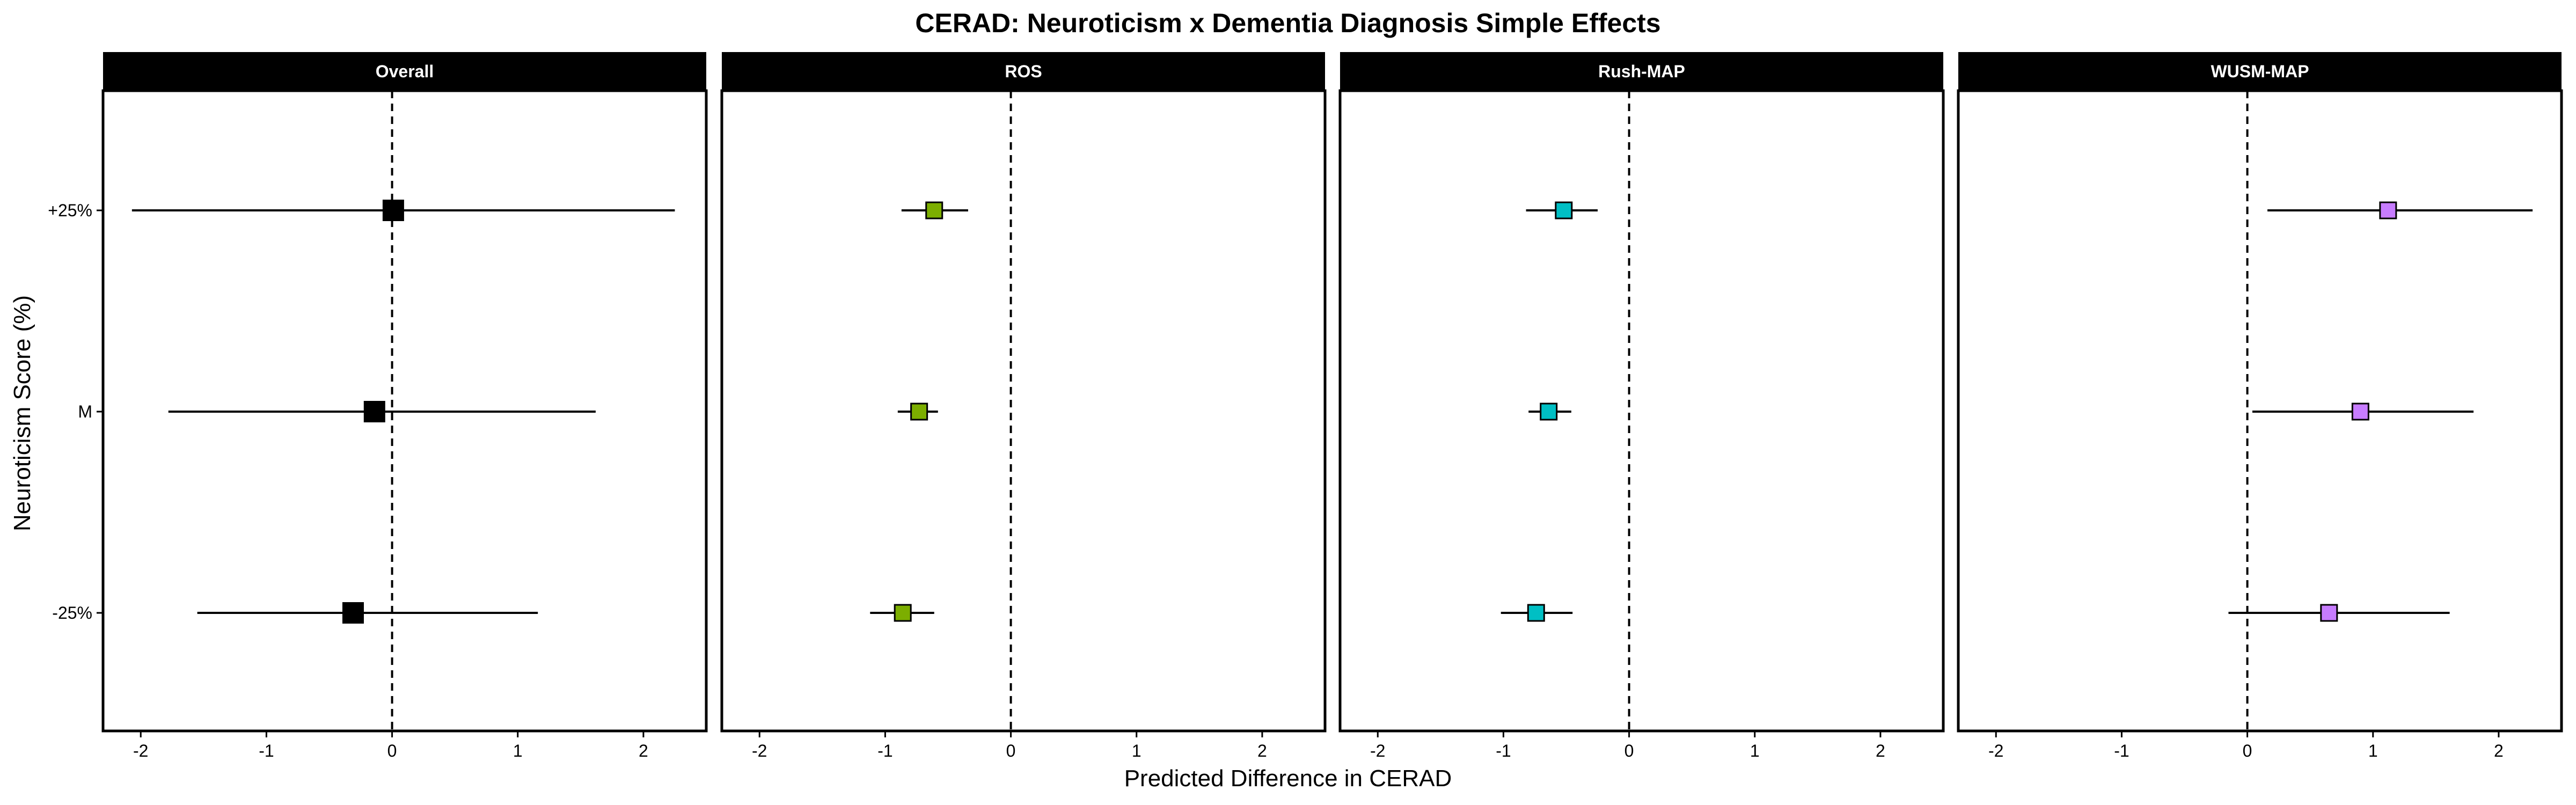  I want to click on x-axis-title: Predicted Difference in CERAD, so click(1288, 778).